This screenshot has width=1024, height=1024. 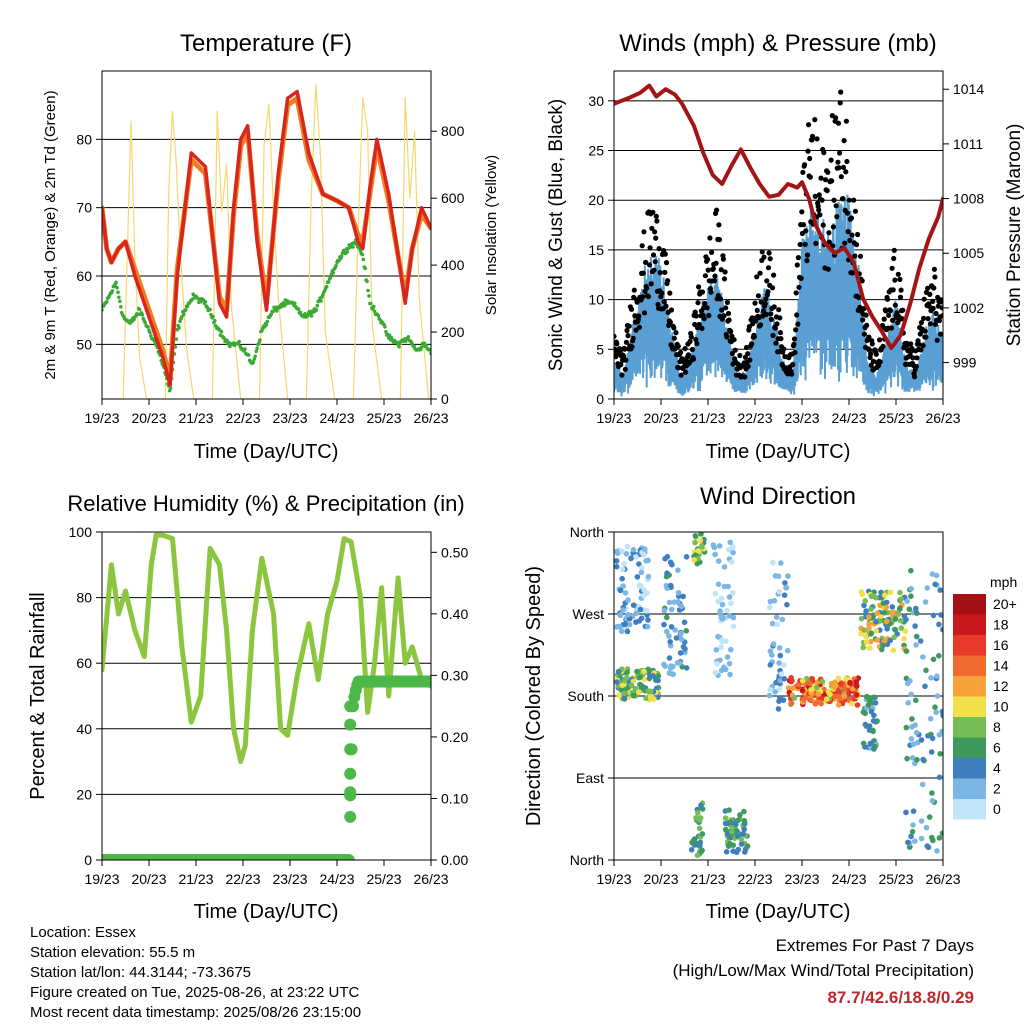 What do you see at coordinates (266, 912) in the screenshot?
I see `humidity-xlabel: Time (Day/UTC)` at bounding box center [266, 912].